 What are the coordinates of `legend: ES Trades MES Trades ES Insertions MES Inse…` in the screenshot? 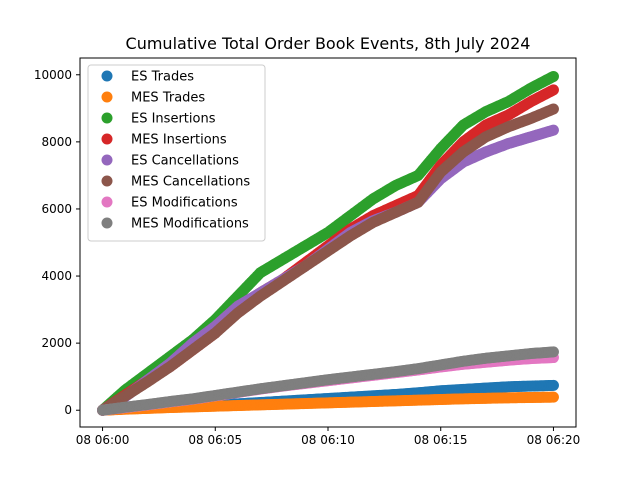 It's located at (176, 153).